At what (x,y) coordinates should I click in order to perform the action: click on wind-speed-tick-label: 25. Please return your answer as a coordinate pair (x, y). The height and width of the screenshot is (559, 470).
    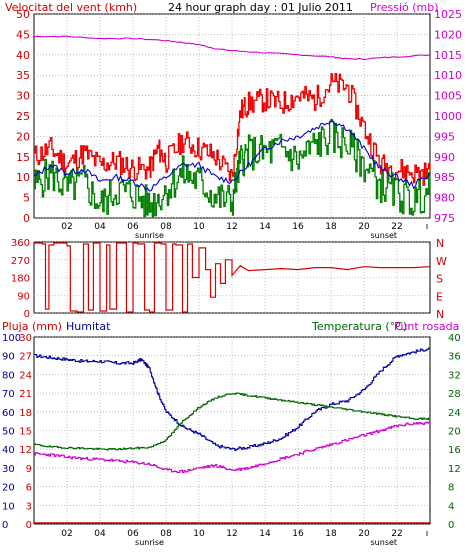
    Looking at the image, I should click on (23, 116).